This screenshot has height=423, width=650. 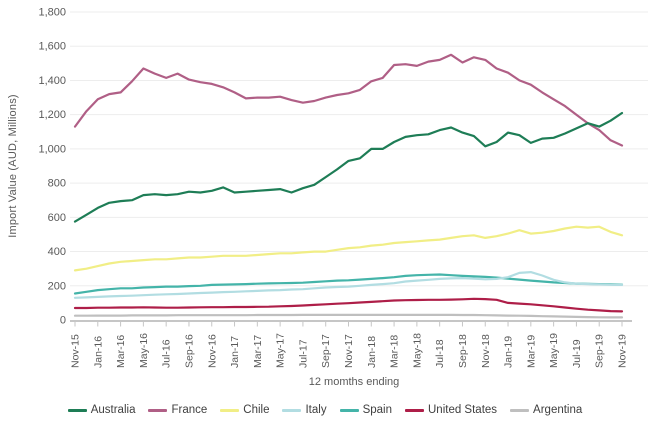 What do you see at coordinates (57, 184) in the screenshot?
I see `y-tick-label: 800` at bounding box center [57, 184].